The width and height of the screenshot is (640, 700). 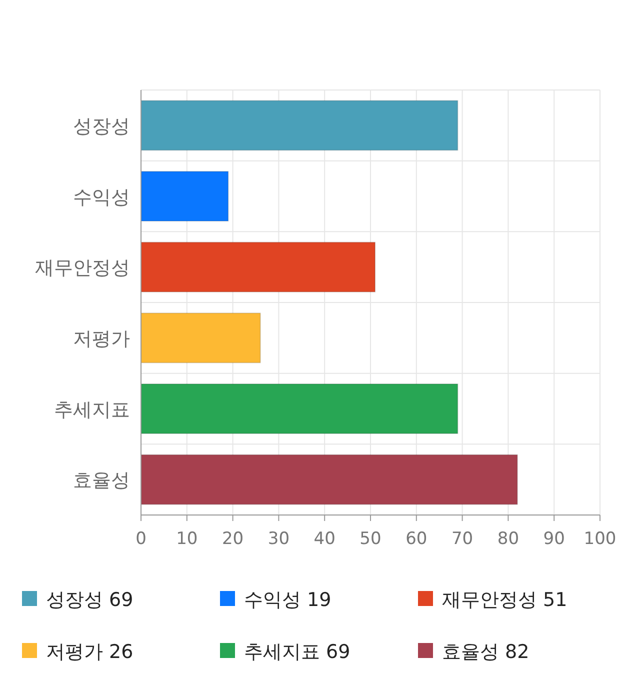 I want to click on y-tick-label: 성장성, so click(x=101, y=126).